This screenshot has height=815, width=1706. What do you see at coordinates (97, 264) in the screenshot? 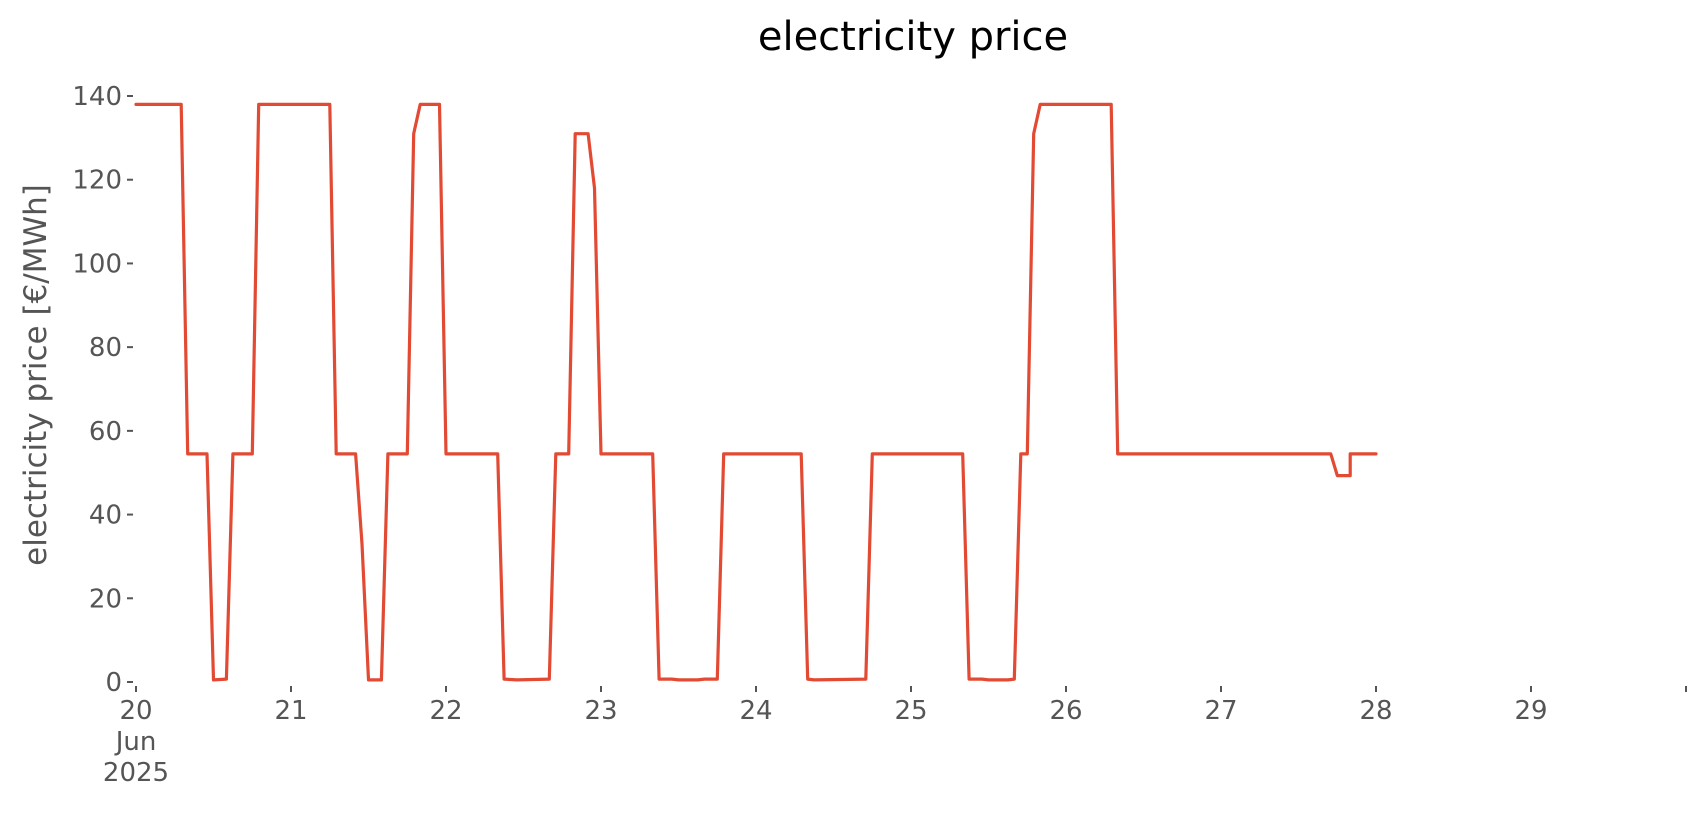
I see `y-tick-label: 100` at bounding box center [97, 264].